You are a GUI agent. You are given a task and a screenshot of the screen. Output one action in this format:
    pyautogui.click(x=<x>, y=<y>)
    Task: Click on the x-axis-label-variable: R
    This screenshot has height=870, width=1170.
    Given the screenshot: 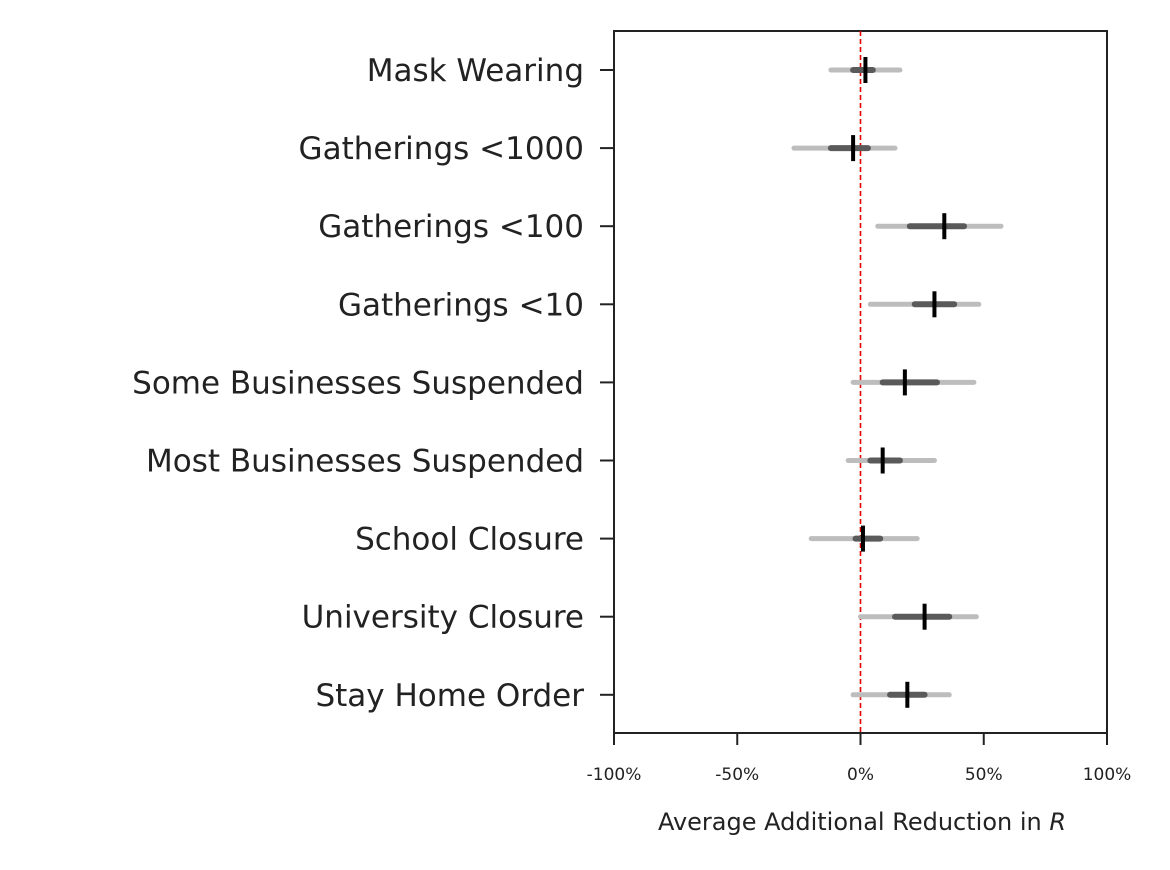 What is the action you would take?
    pyautogui.click(x=1057, y=822)
    